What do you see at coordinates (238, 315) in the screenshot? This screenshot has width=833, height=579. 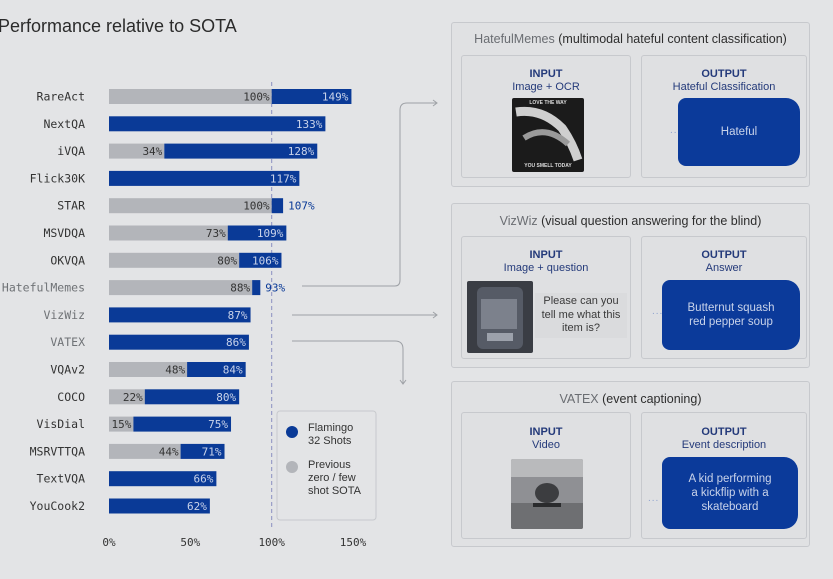 I see `value-label-flamingo: 87%` at bounding box center [238, 315].